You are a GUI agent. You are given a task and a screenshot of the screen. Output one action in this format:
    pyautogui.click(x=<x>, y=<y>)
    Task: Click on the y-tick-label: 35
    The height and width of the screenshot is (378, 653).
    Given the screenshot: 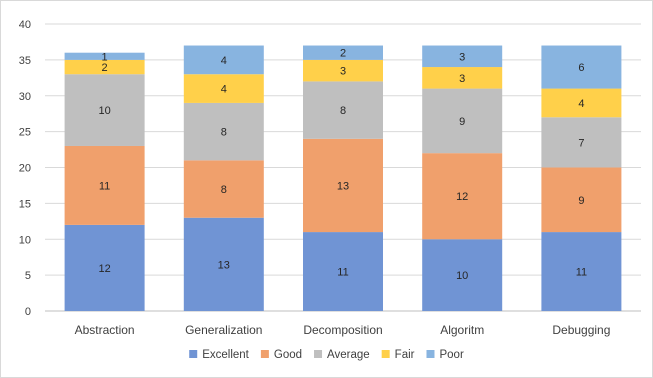 What is the action you would take?
    pyautogui.click(x=25, y=61)
    